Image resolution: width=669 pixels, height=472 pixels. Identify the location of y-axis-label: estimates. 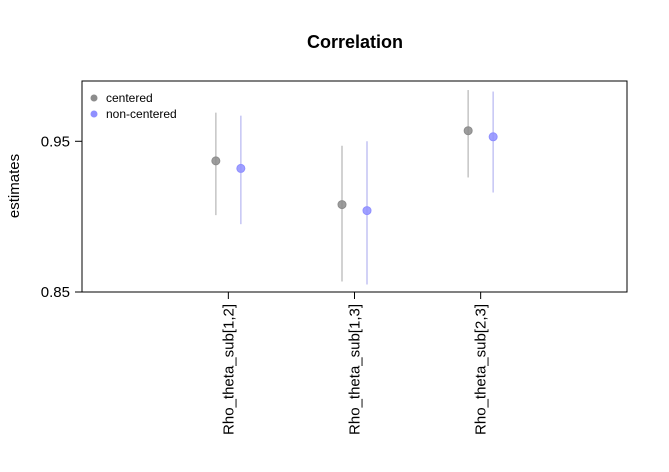
(14, 186).